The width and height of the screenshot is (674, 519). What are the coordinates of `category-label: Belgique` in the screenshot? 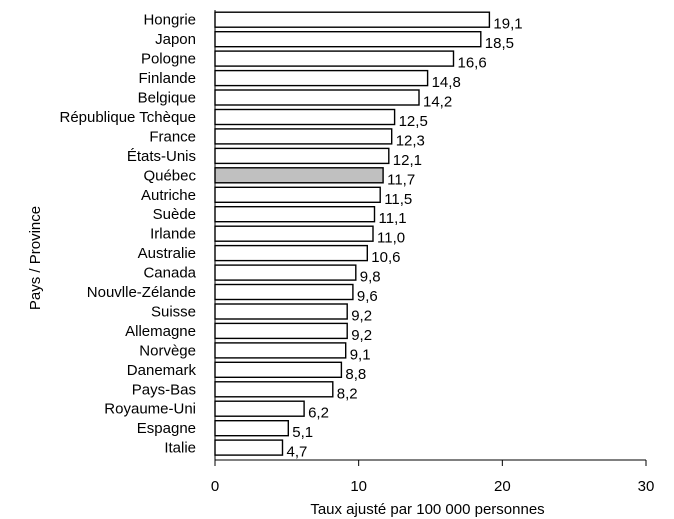 It's located at (167, 98).